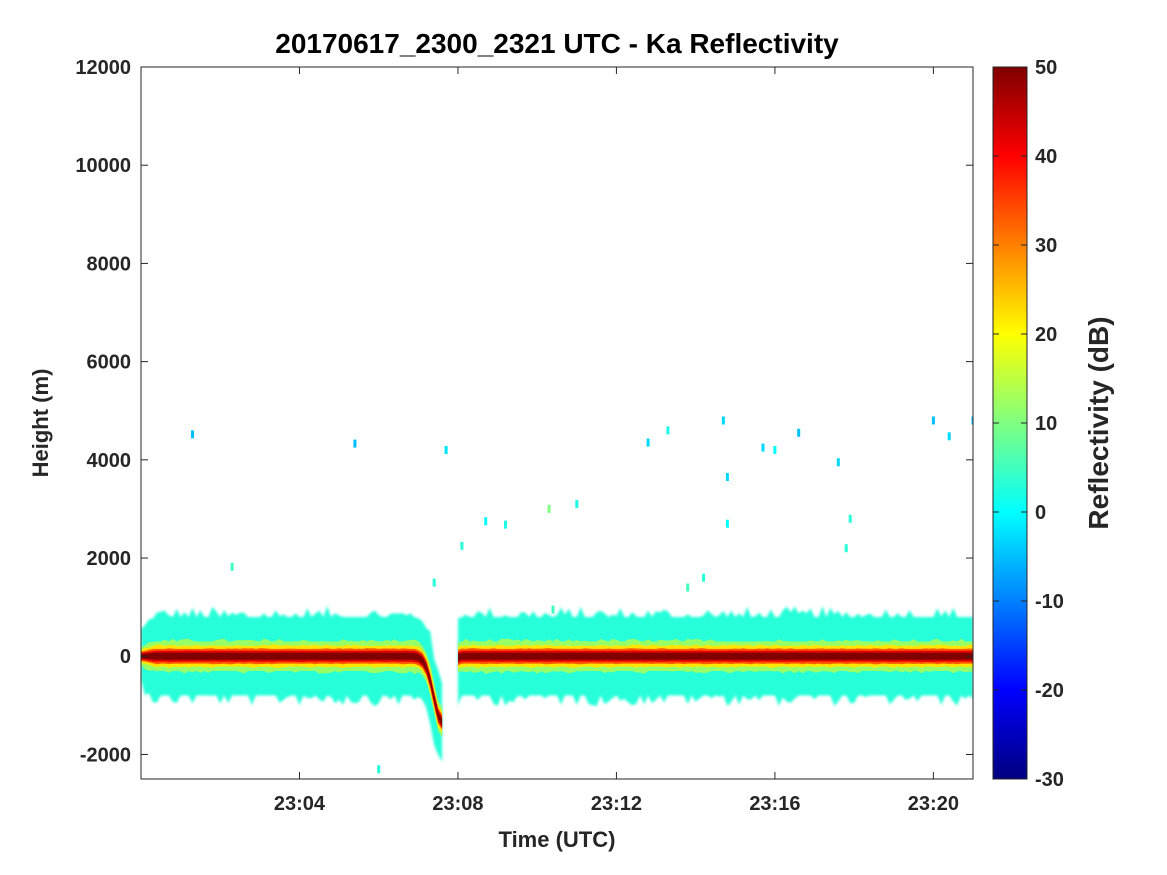  I want to click on y-tick-label: 4000, so click(109, 461).